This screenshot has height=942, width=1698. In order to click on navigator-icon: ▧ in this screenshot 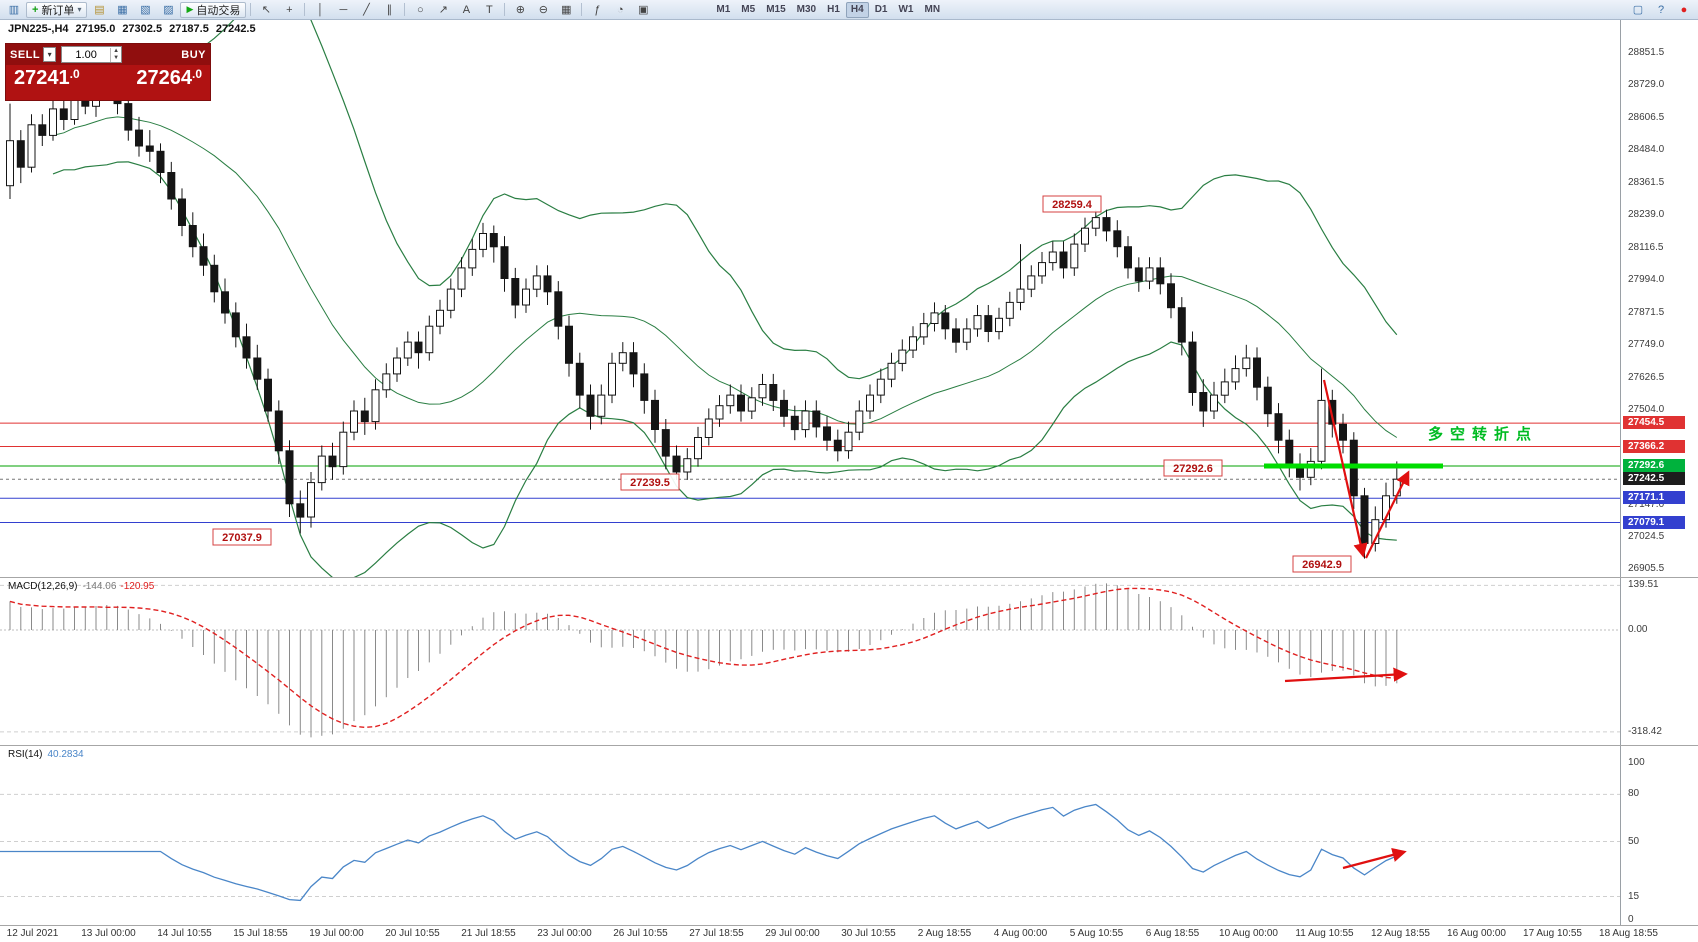, I will do `click(145, 10)`.